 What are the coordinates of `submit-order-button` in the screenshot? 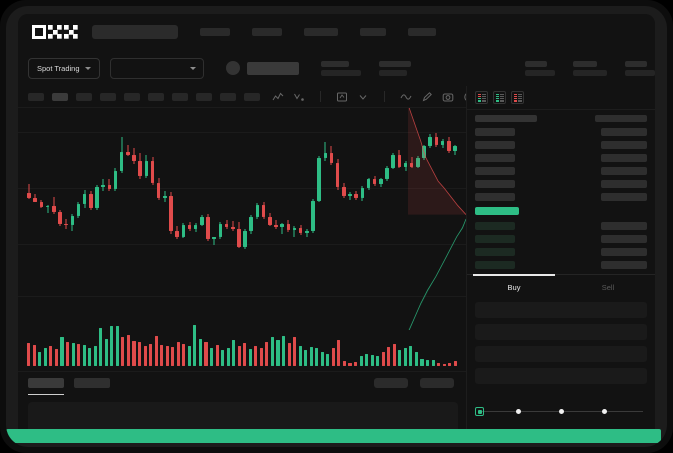 It's located at (333, 436).